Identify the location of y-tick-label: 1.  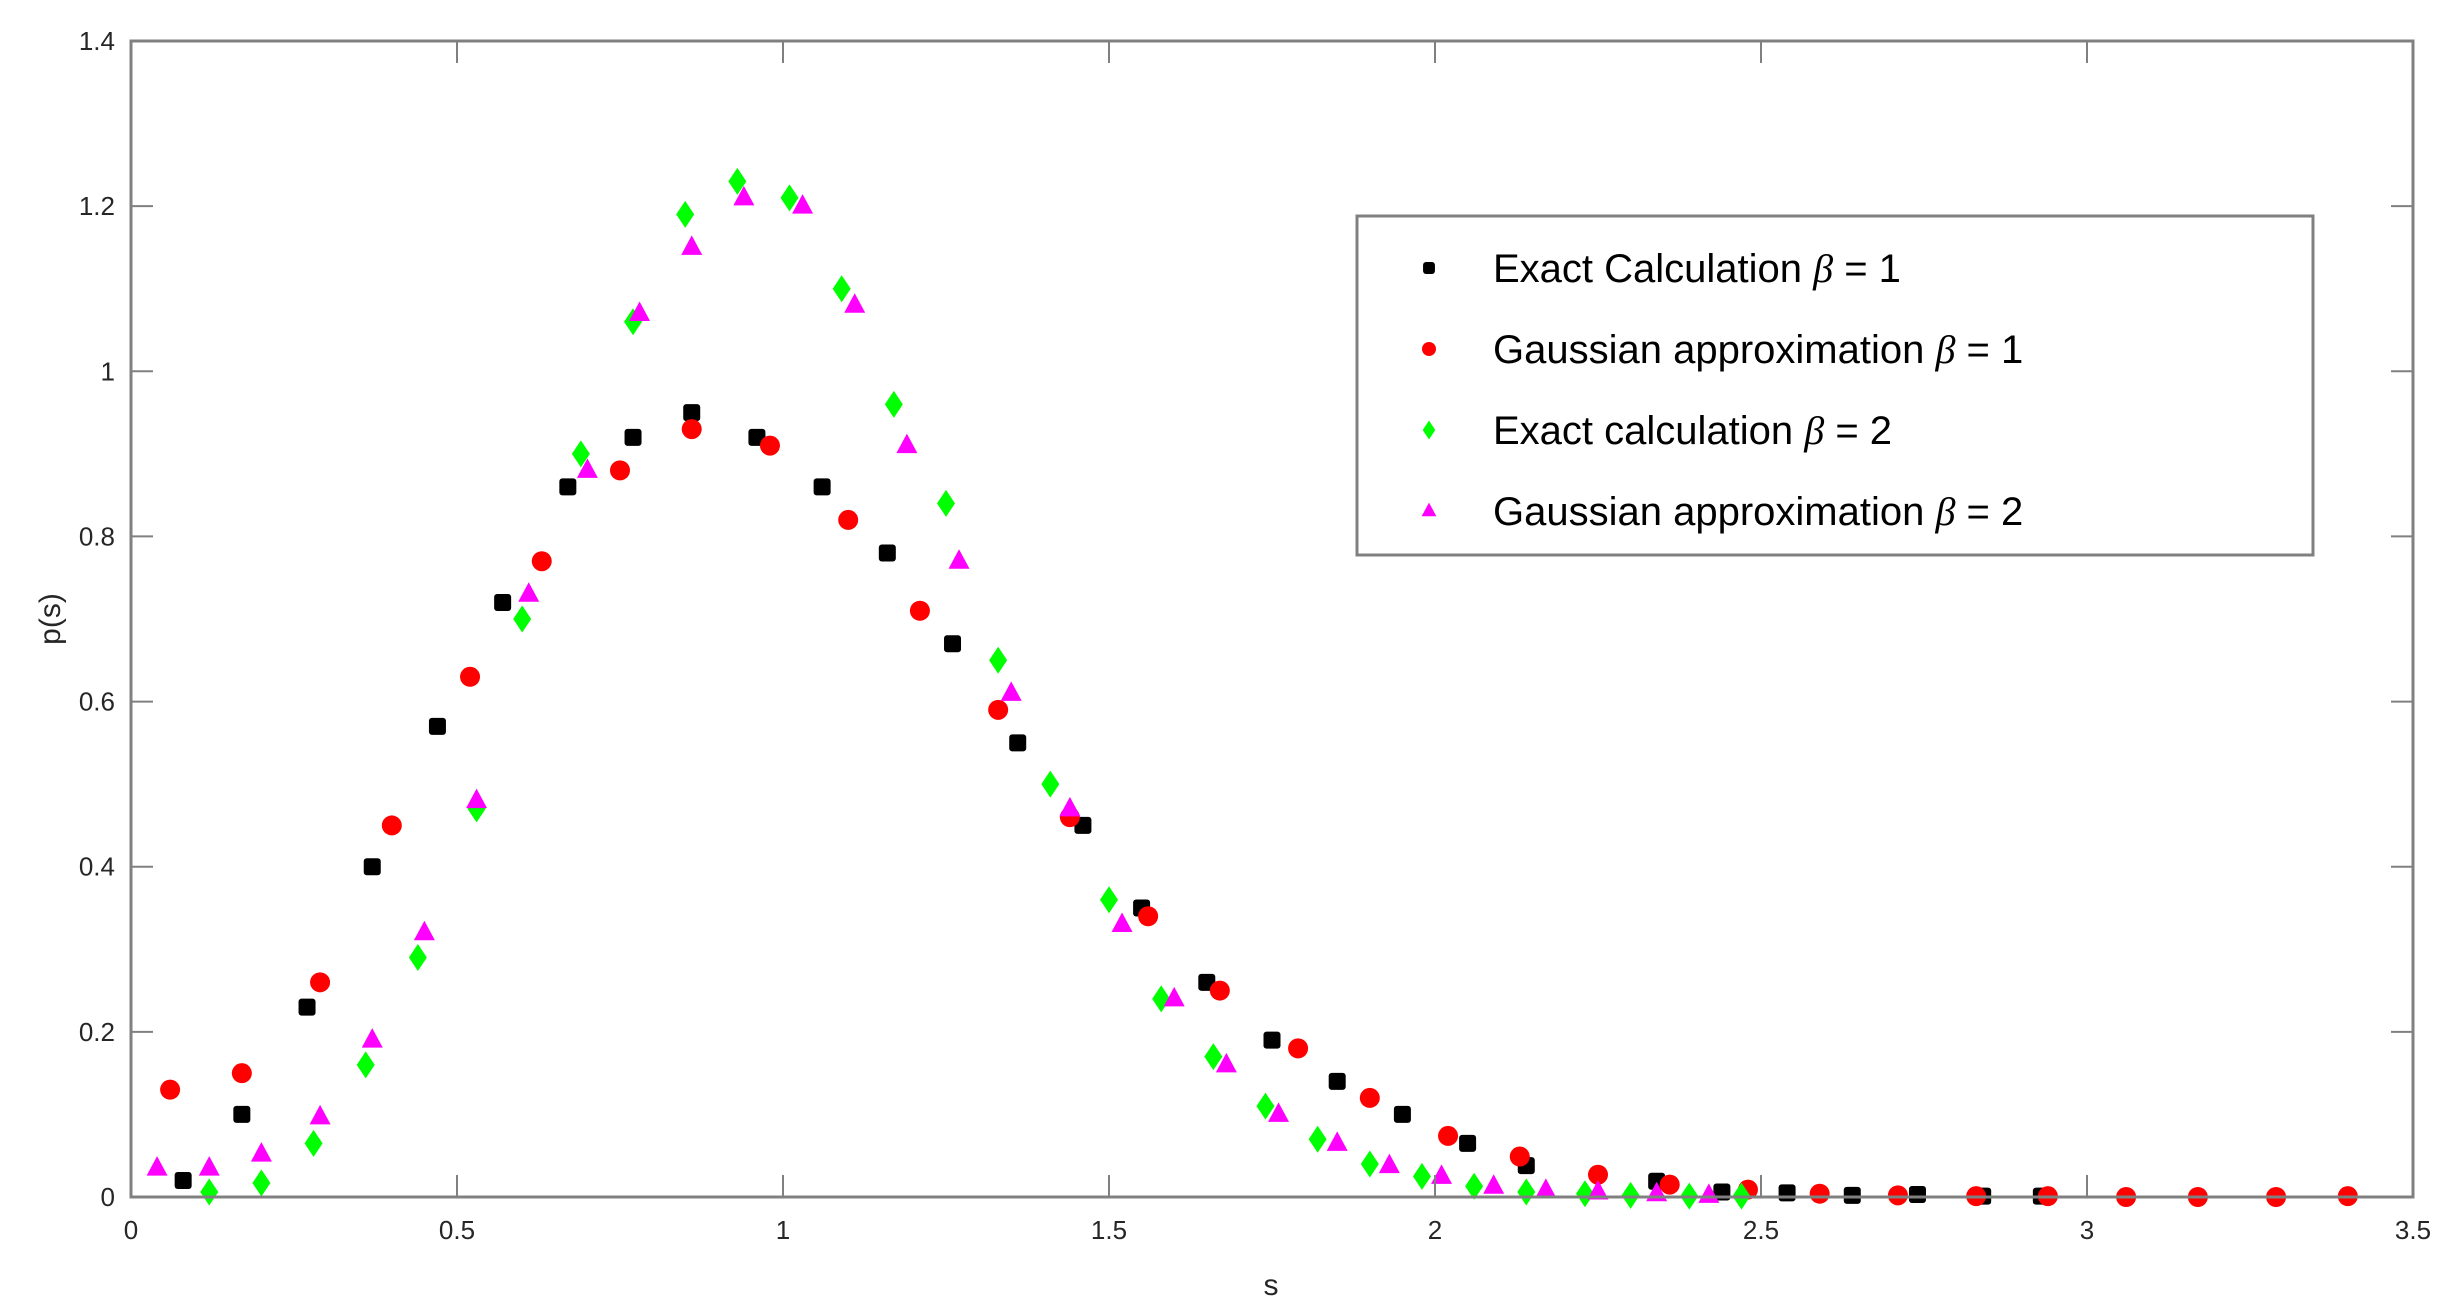
(108, 371).